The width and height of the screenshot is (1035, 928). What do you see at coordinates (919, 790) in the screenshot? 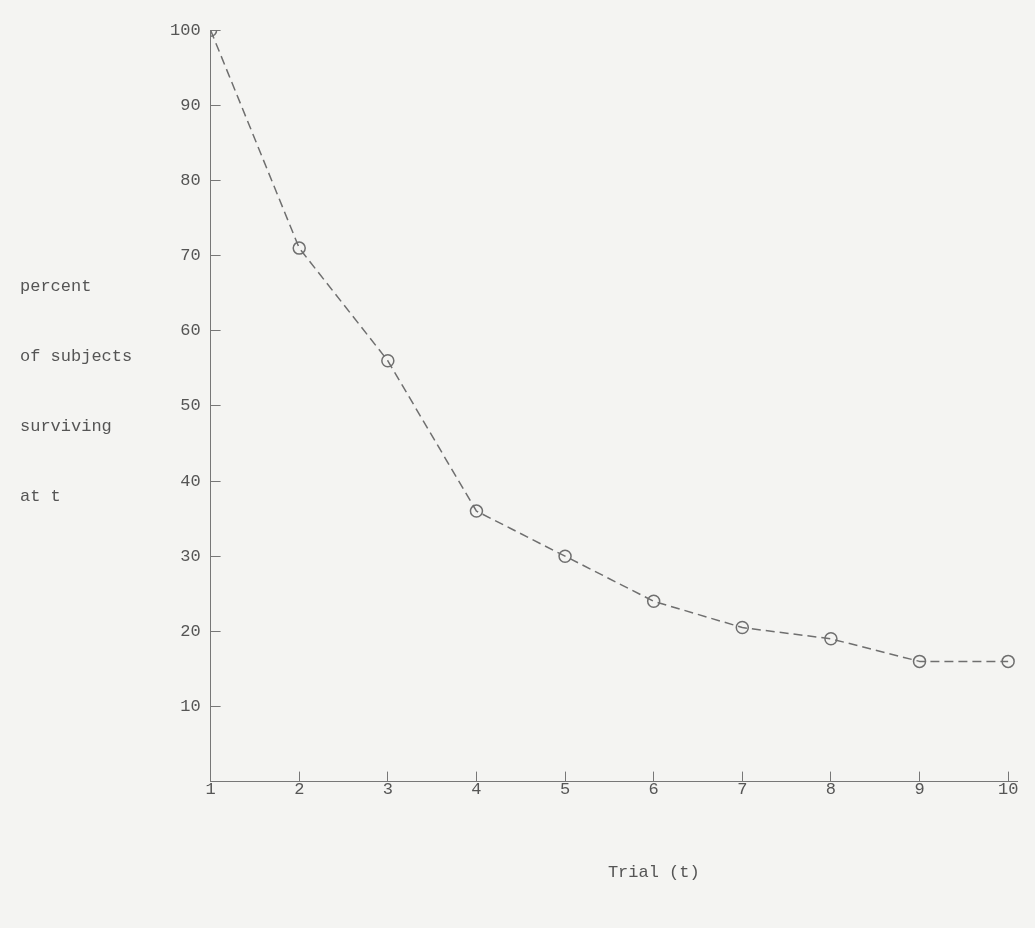
I see `x-tick-label: 9` at bounding box center [919, 790].